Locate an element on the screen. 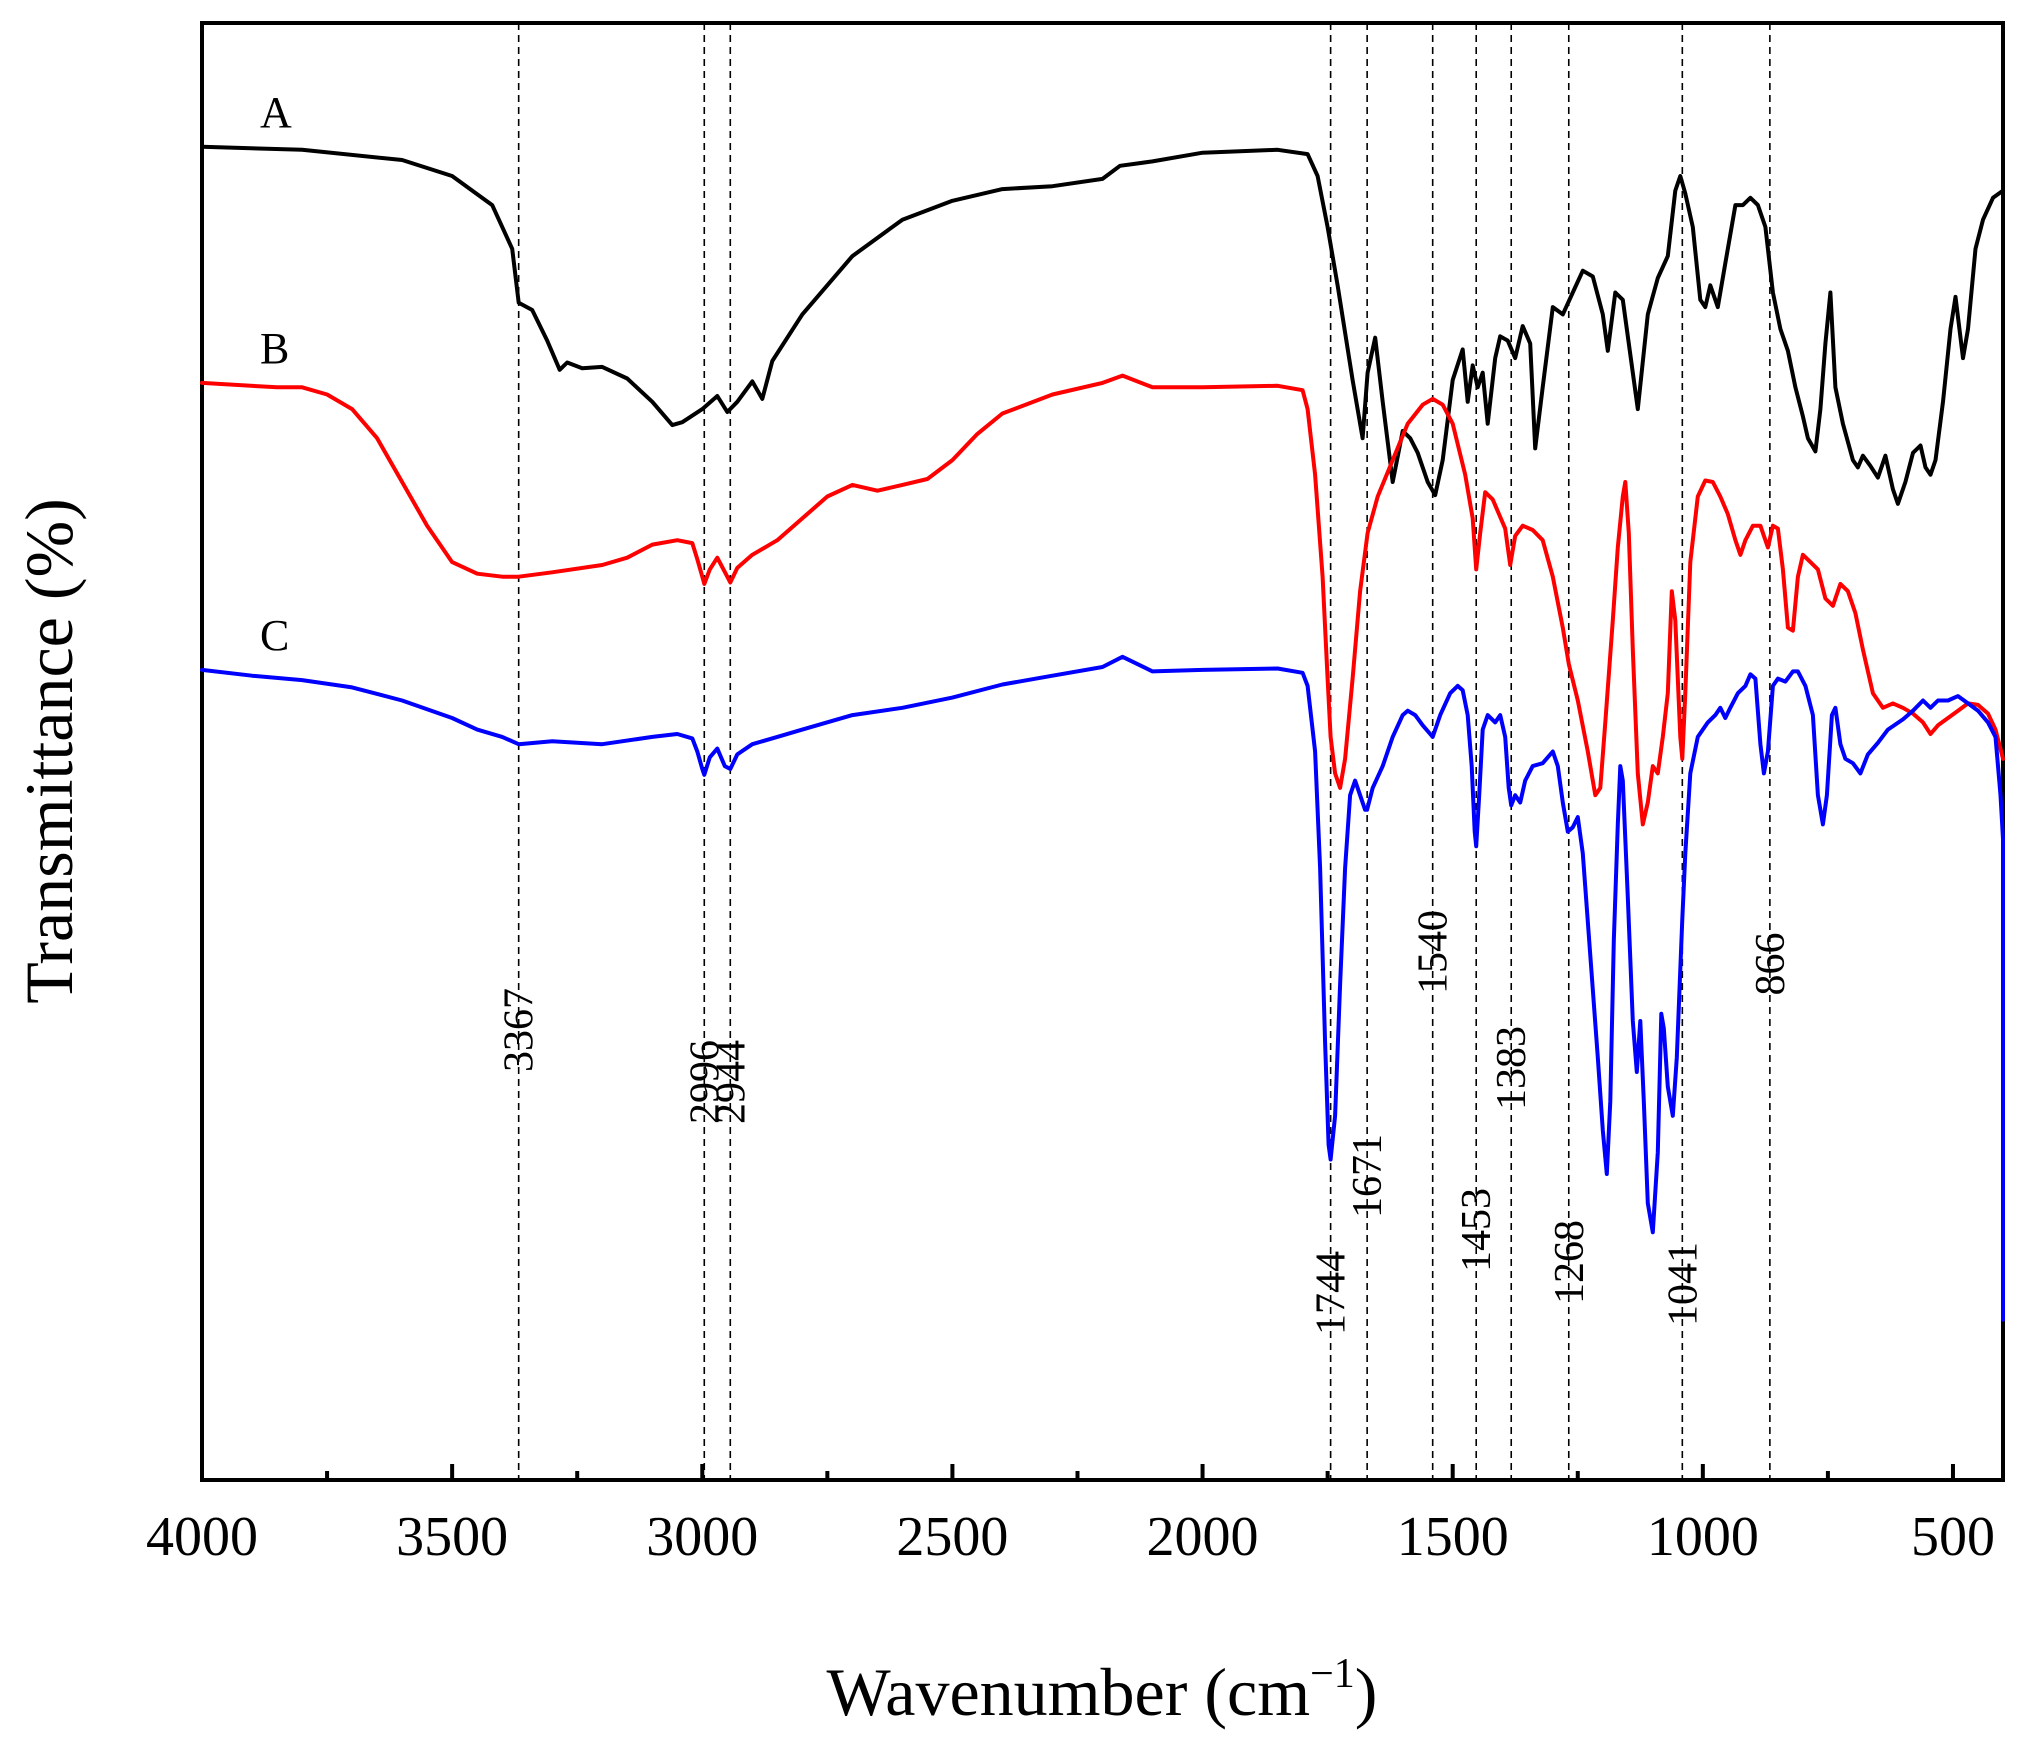 The width and height of the screenshot is (2029, 1741). series-C-label: C is located at coordinates (274, 635).